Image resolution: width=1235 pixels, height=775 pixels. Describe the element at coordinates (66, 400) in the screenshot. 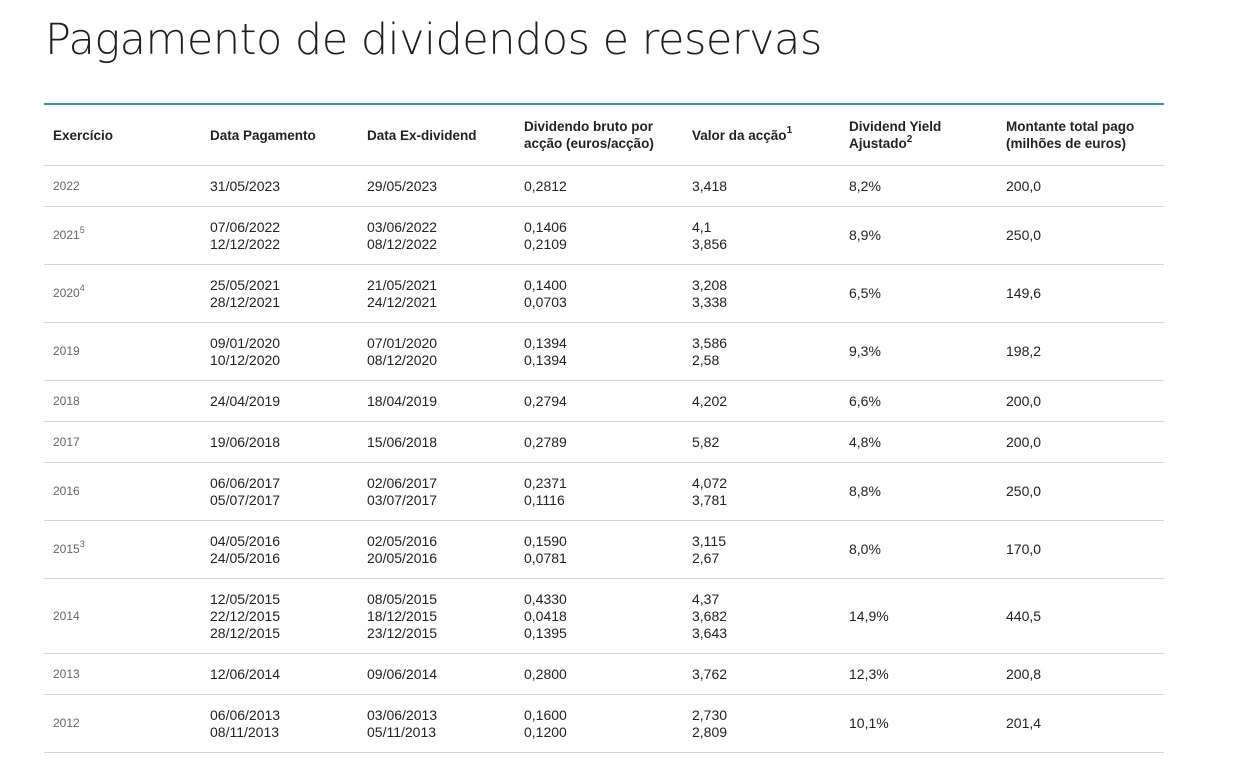

I see `year-value: 2018` at that location.